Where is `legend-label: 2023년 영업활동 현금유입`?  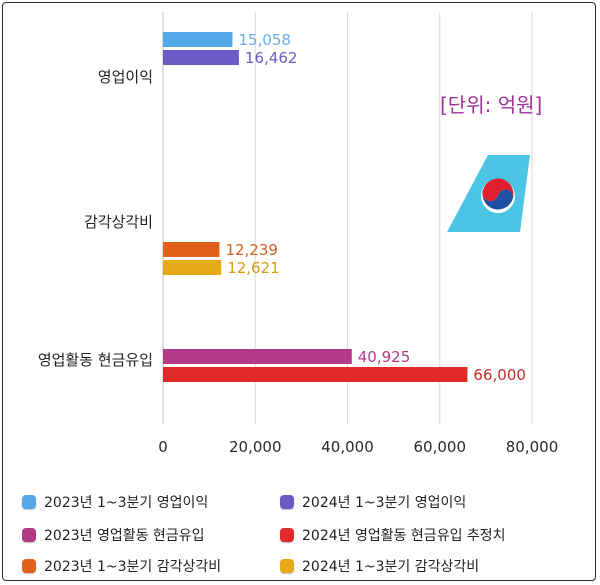
legend-label: 2023년 영업활동 현금유입 is located at coordinates (124, 536).